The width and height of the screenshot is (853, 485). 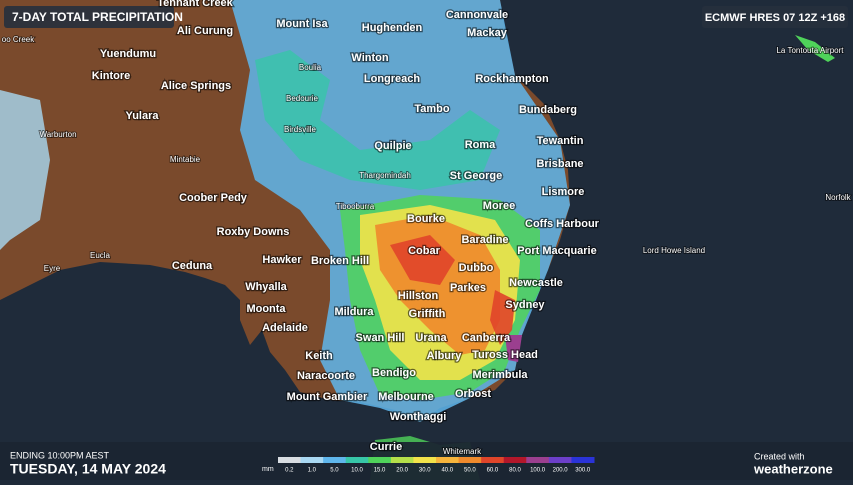 I want to click on place-label: Tuross Head, so click(x=505, y=355).